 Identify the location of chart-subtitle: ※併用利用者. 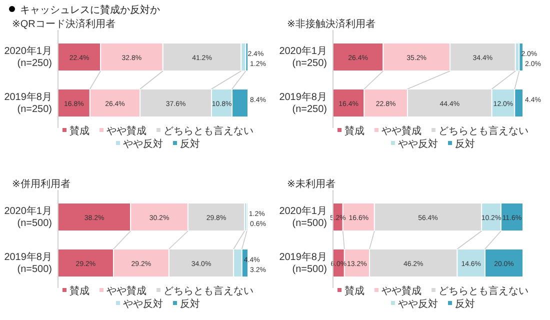
(41, 184).